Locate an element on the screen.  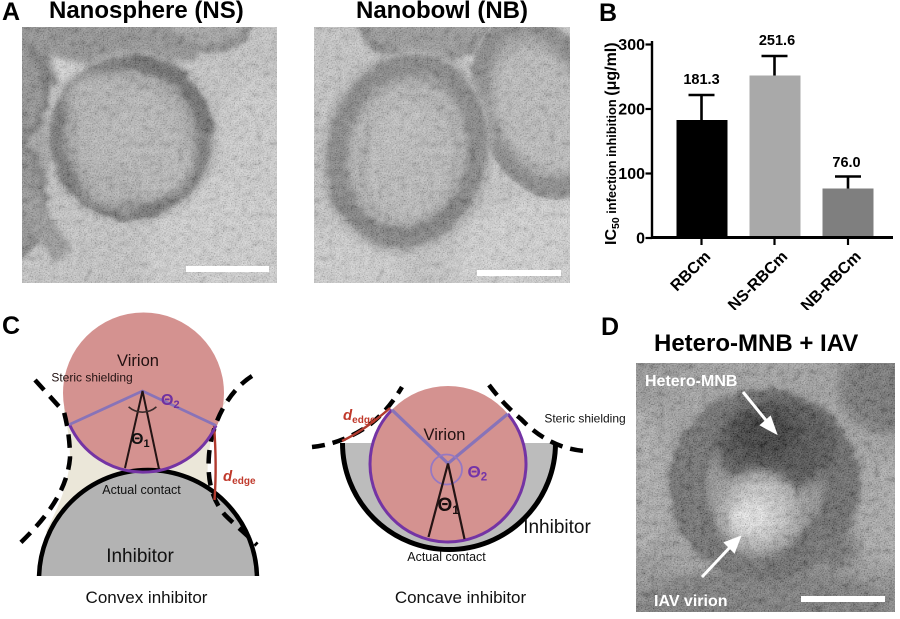
svg-text: 300 is located at coordinates (631, 45).